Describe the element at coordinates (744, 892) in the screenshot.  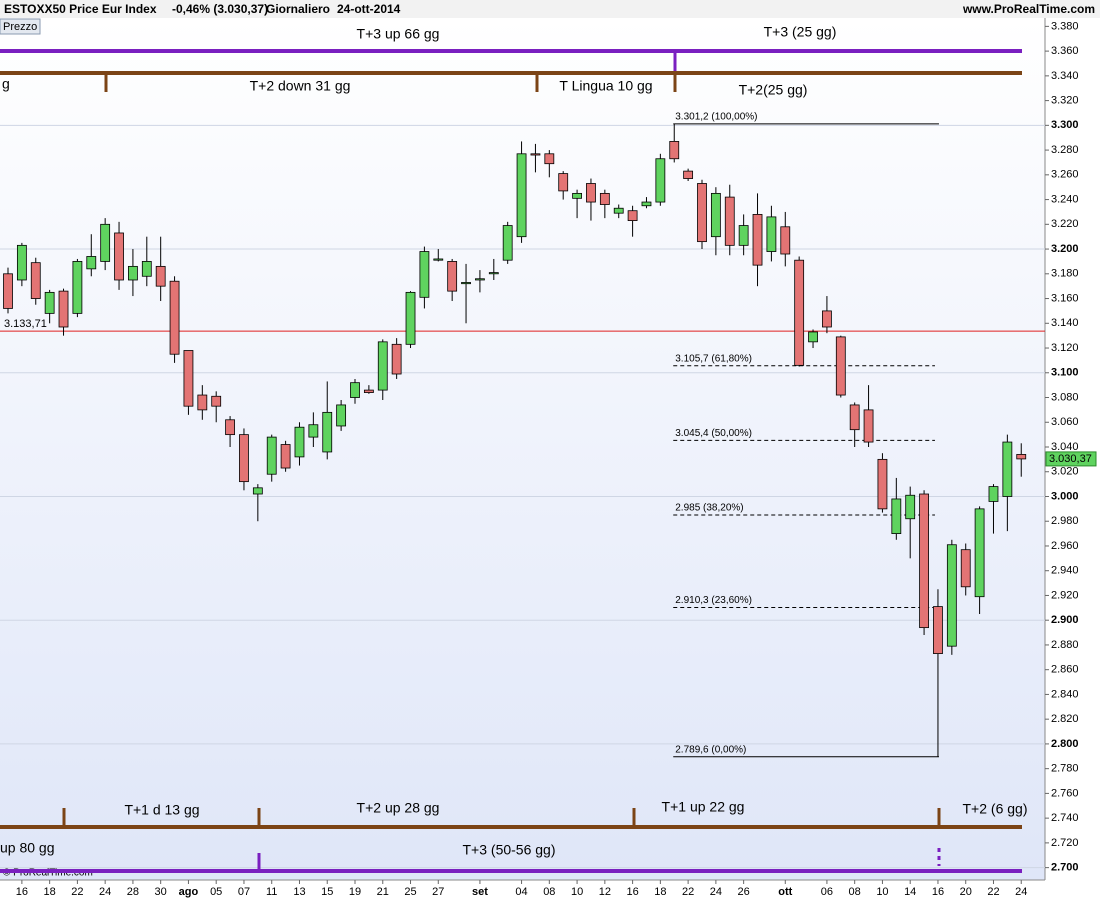
I see `x-tick-label: 26` at that location.